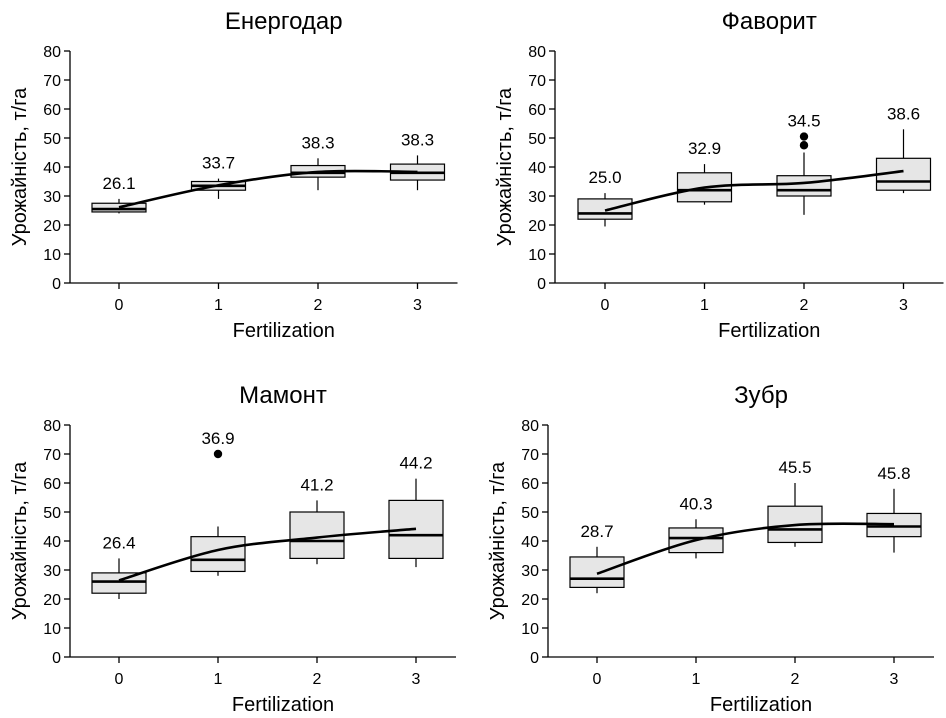 The width and height of the screenshot is (946, 718). Describe the element at coordinates (704, 148) in the screenshot. I see `mean-label: 32.9` at that location.